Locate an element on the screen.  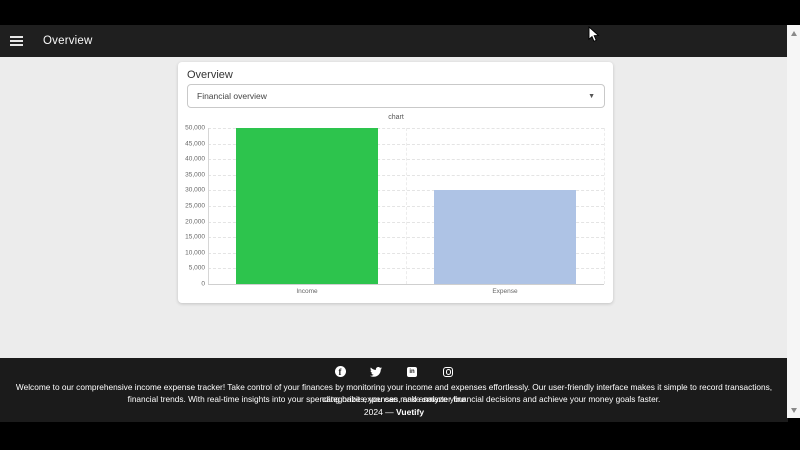
letterbox-top is located at coordinates (400, 12).